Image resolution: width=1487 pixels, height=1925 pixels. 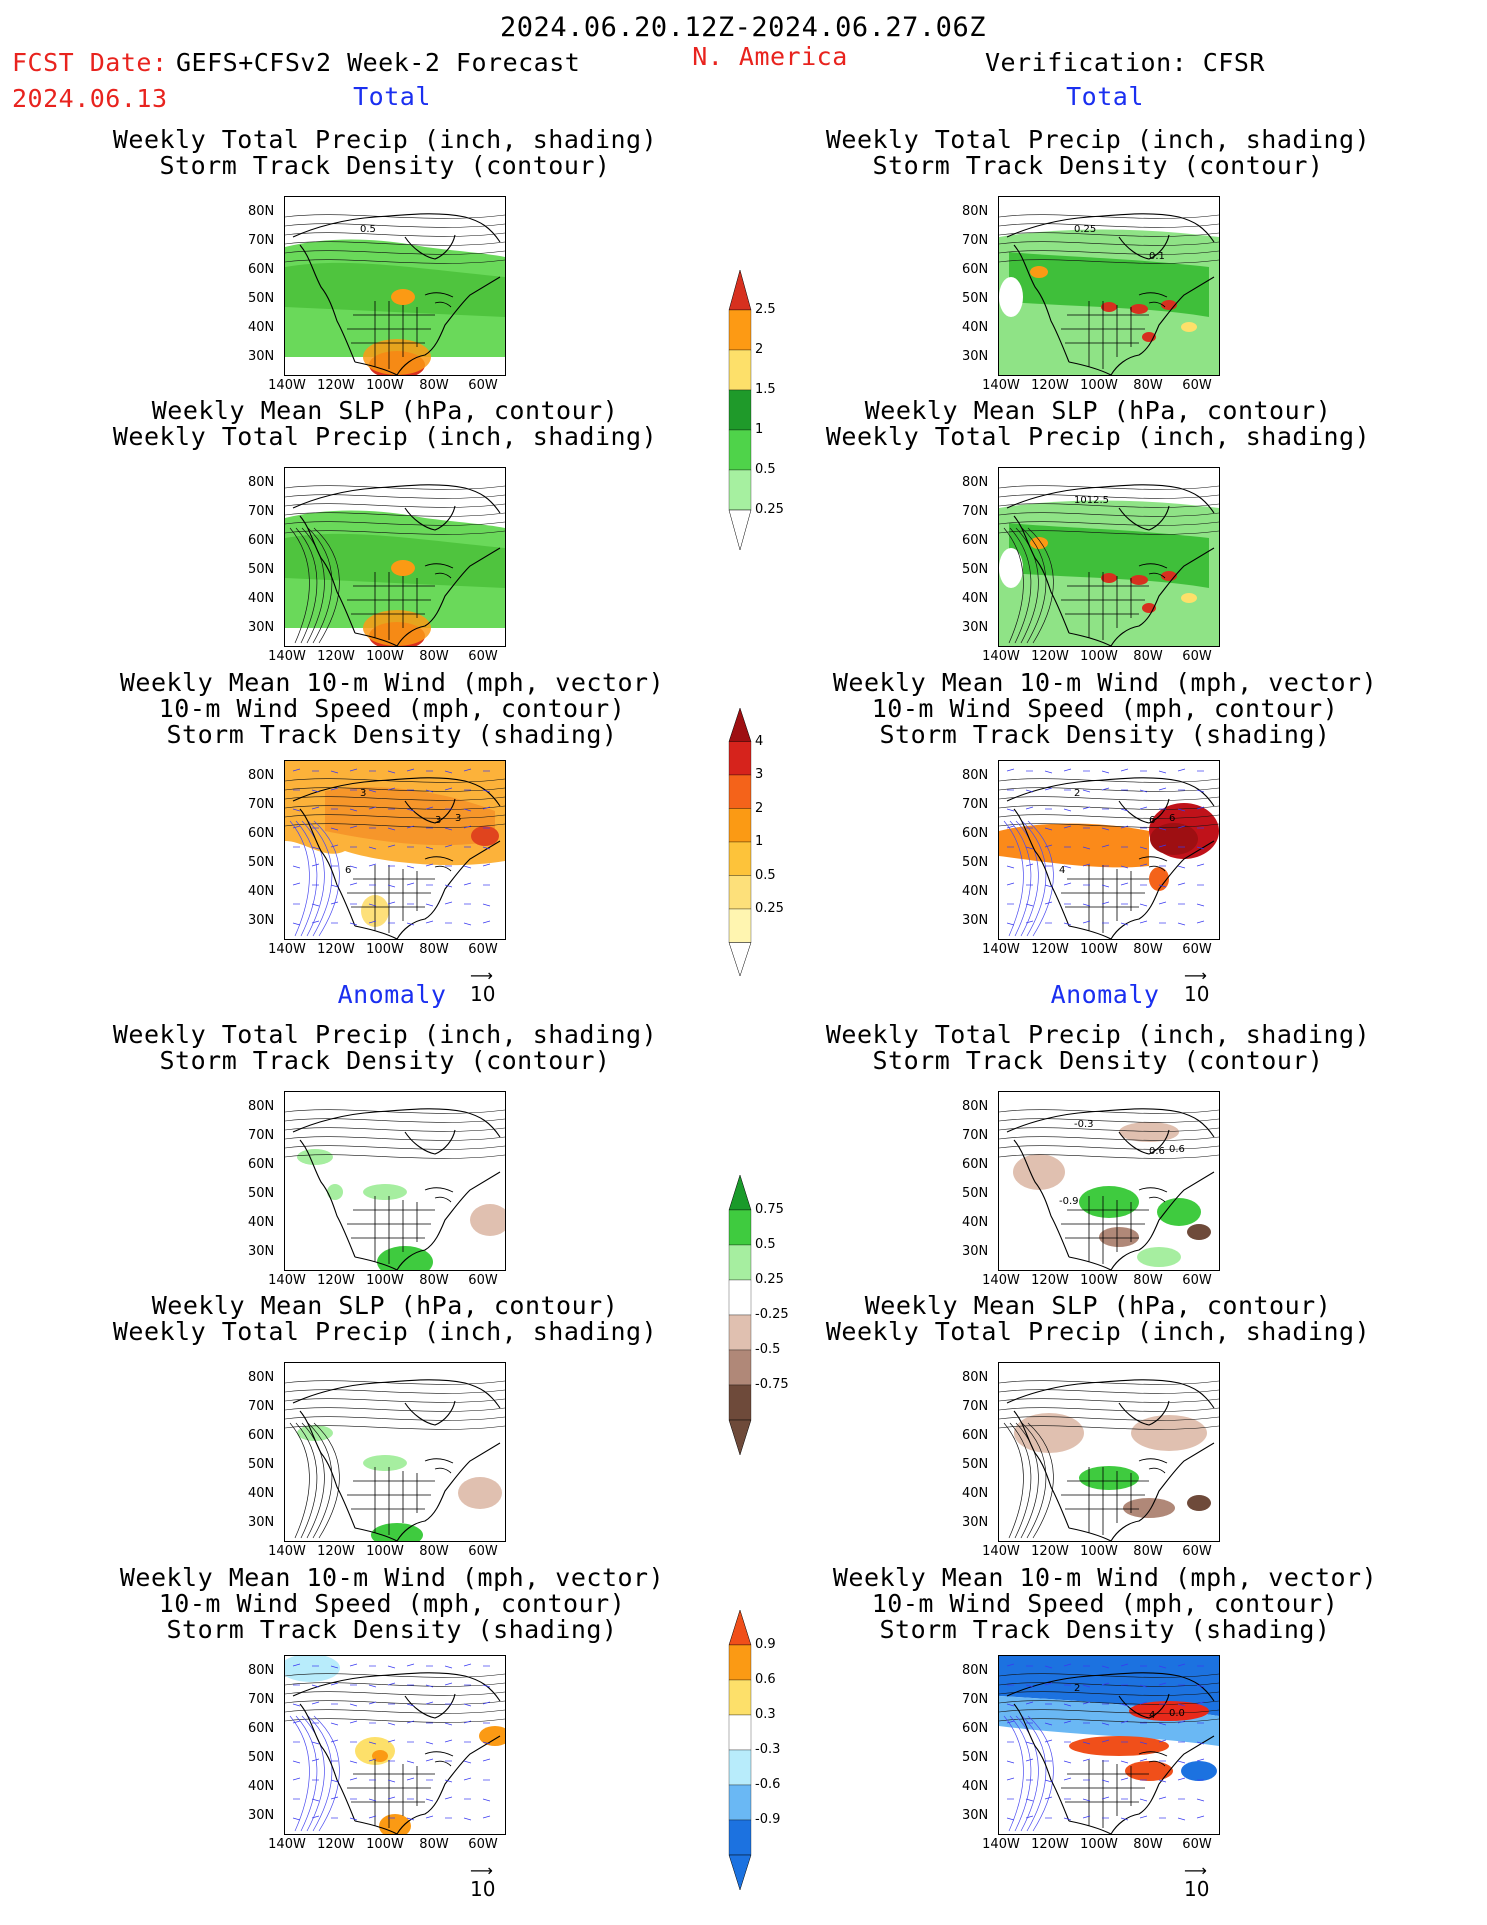 I want to click on contour-label: 0.5, so click(x=368, y=229).